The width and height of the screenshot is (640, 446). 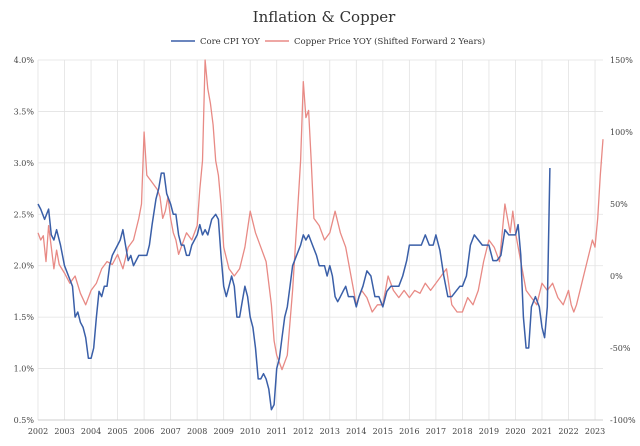 What do you see at coordinates (462, 431) in the screenshot?
I see `x-tick-label: 2018` at bounding box center [462, 431].